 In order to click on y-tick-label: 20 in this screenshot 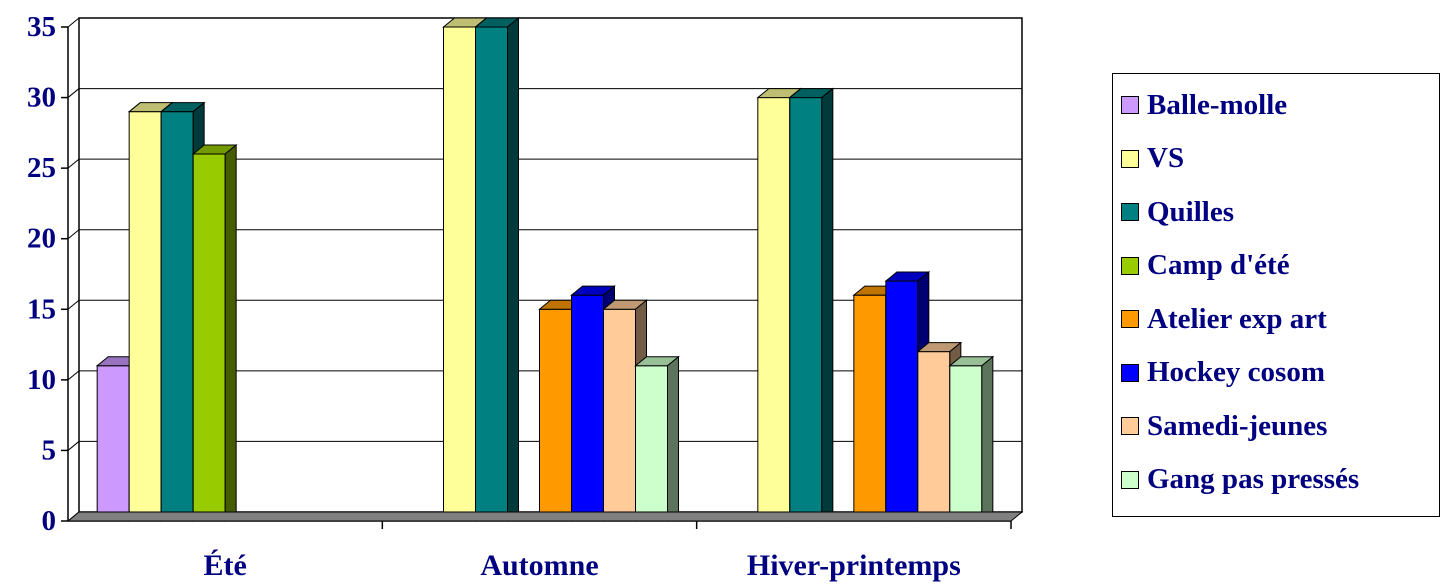, I will do `click(41, 239)`.